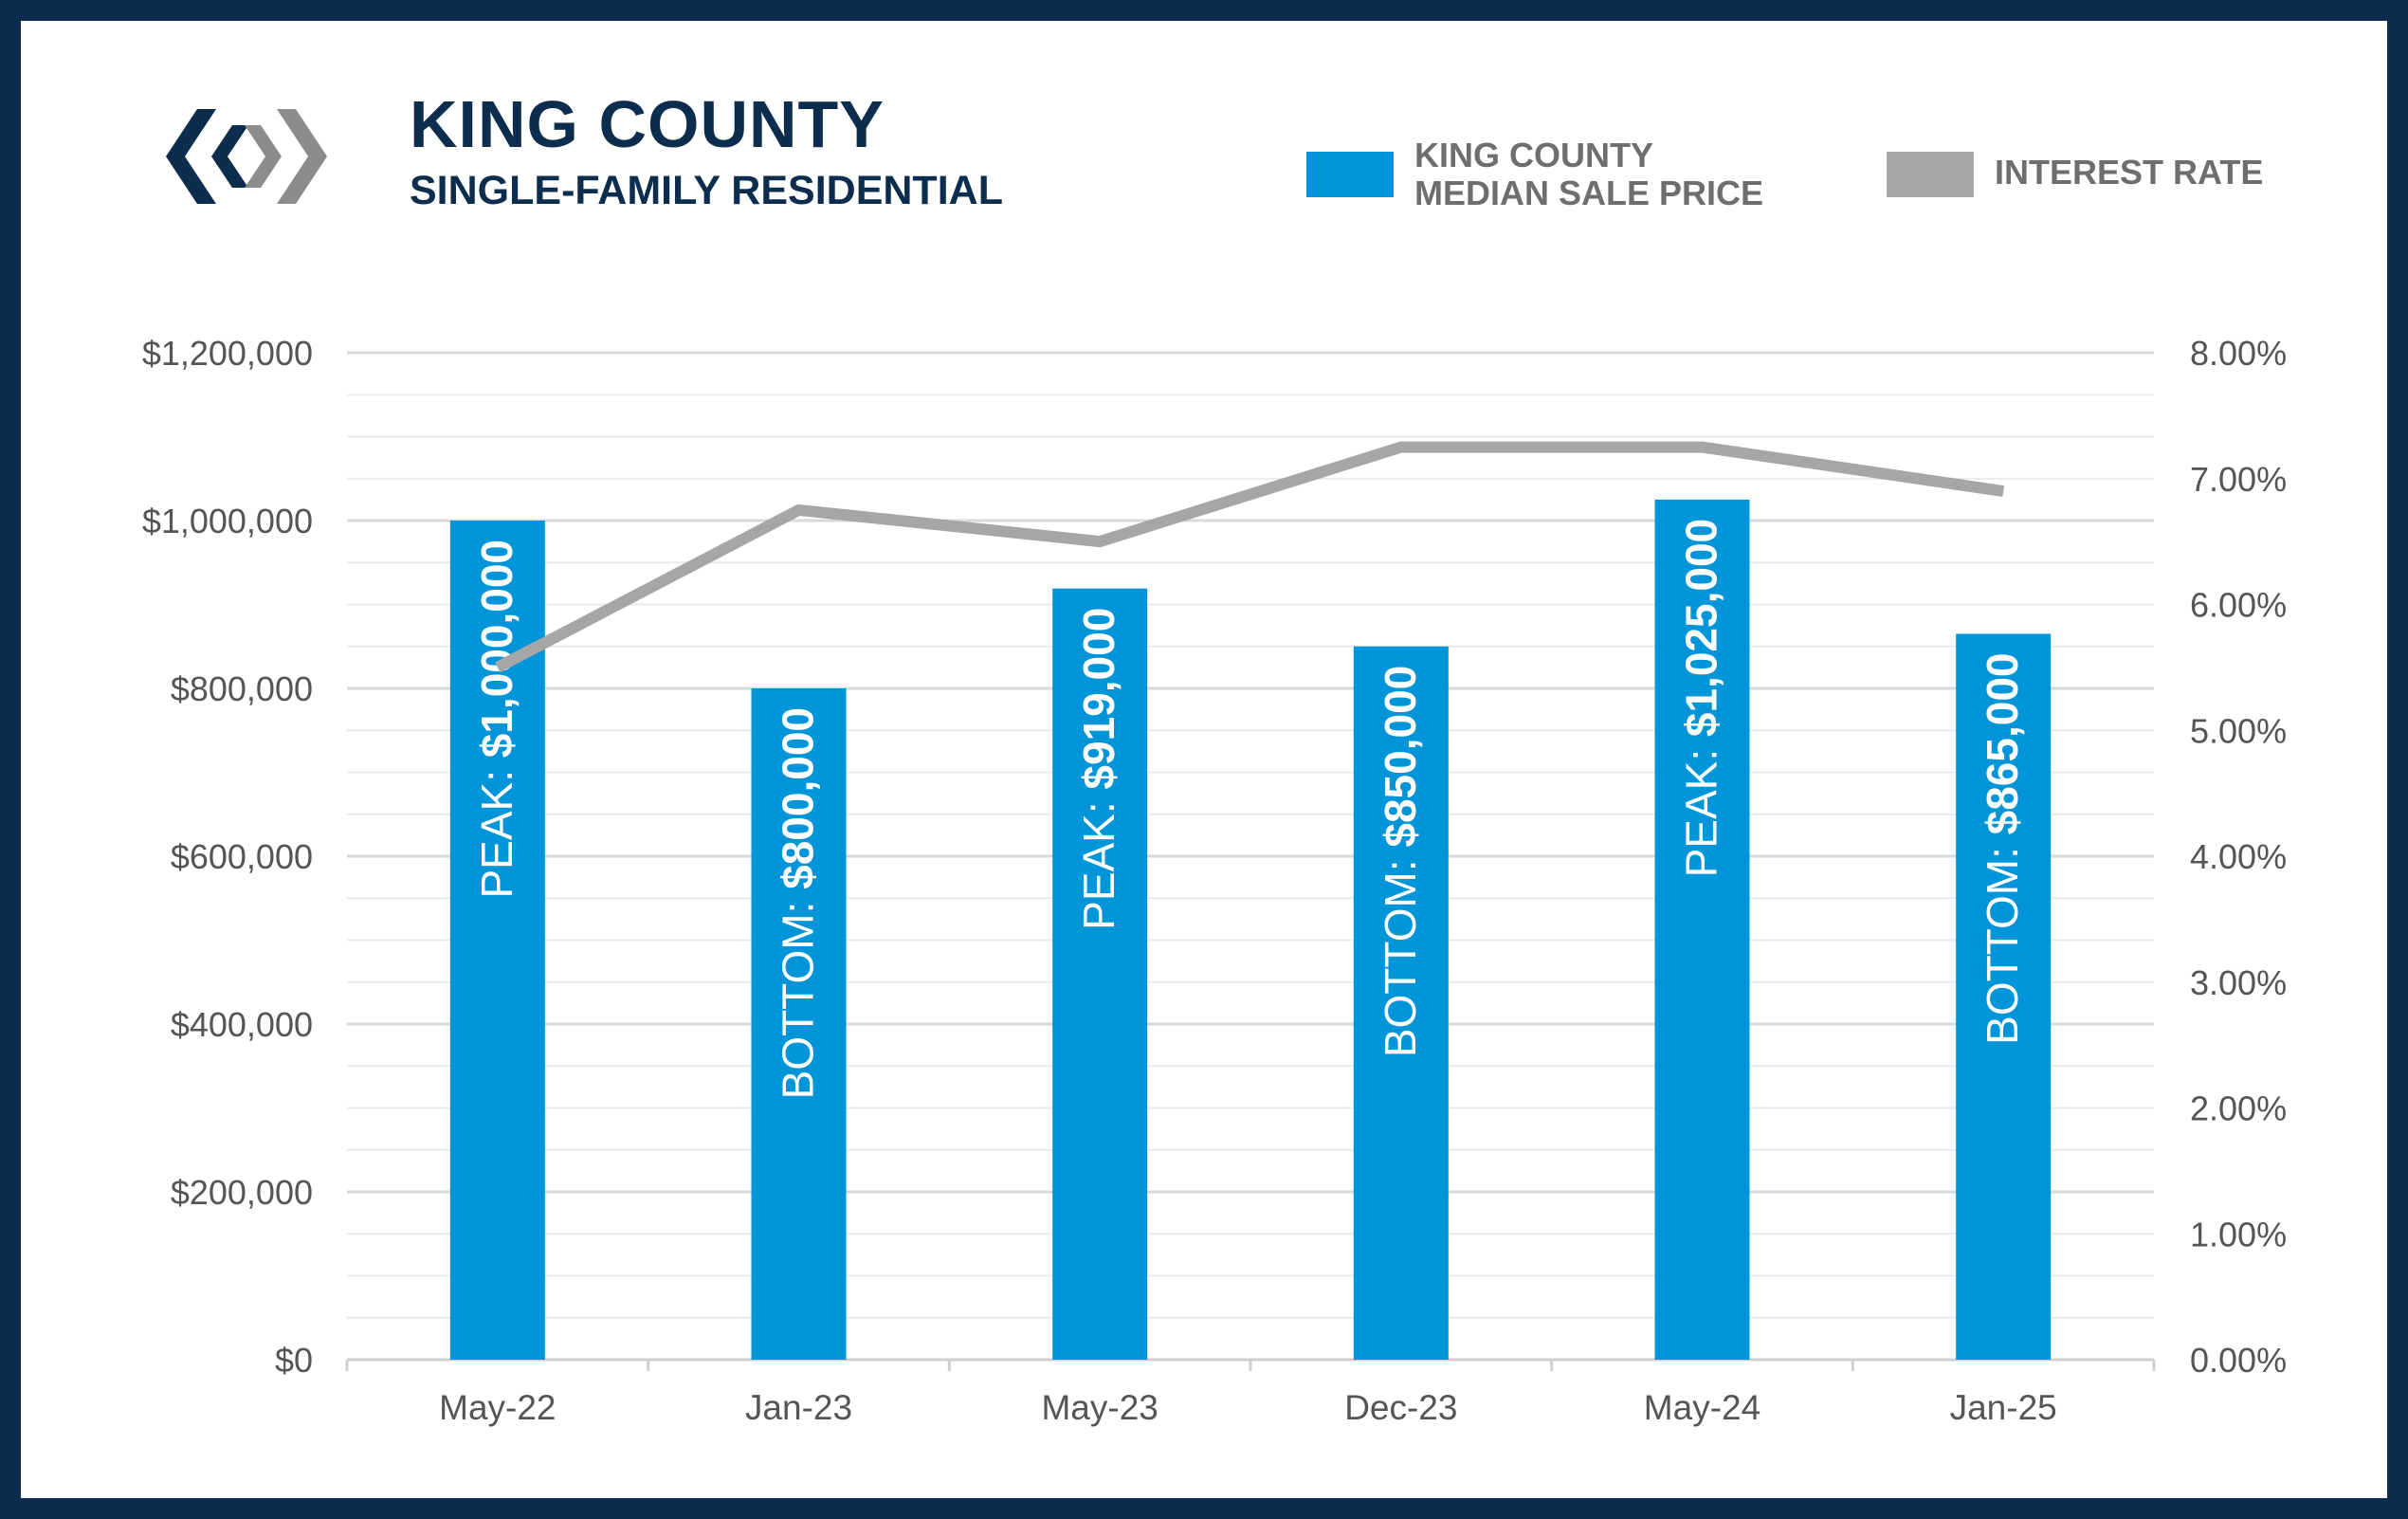  Describe the element at coordinates (242, 1193) in the screenshot. I see `y-left-tick-label: $200,000` at that location.